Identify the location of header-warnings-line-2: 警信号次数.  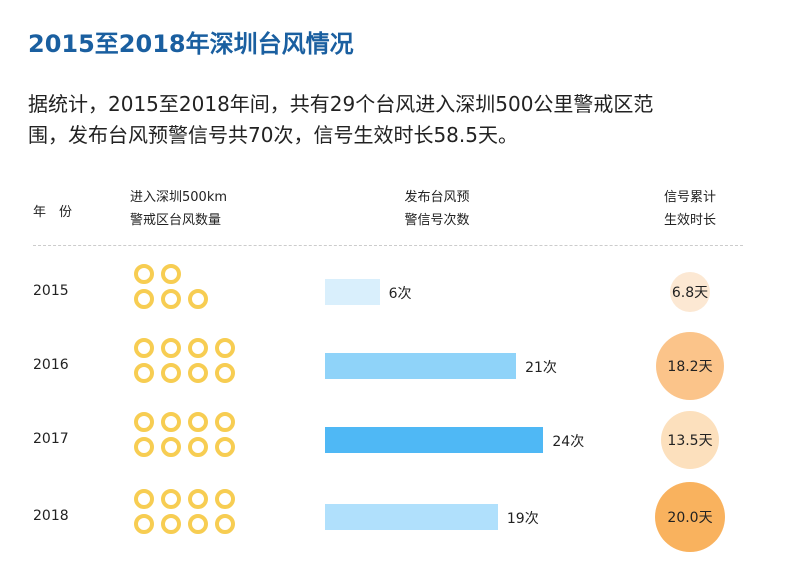
(437, 220).